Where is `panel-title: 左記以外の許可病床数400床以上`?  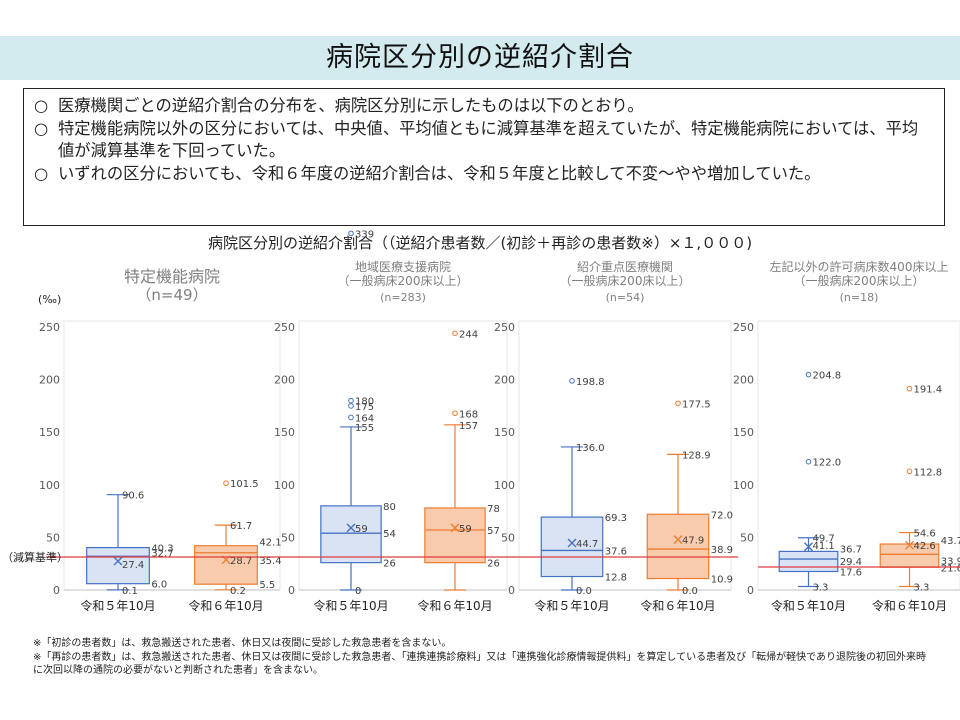
panel-title: 左記以外の許可病床数400床以上 is located at coordinates (859, 266).